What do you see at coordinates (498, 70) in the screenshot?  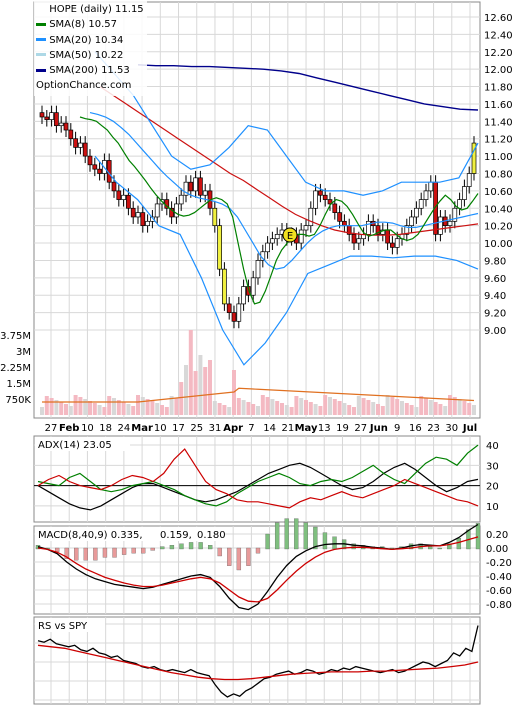 I see `price-tick-3: 12.00` at bounding box center [498, 70].